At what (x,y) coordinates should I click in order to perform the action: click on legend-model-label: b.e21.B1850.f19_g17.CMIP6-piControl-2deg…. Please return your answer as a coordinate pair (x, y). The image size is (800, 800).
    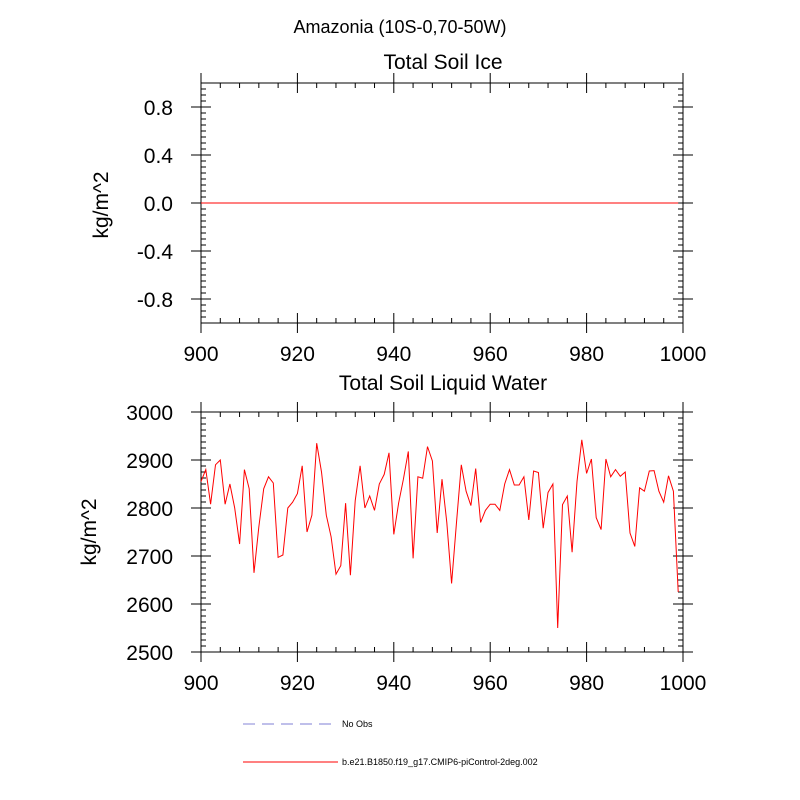
    Looking at the image, I should click on (440, 762).